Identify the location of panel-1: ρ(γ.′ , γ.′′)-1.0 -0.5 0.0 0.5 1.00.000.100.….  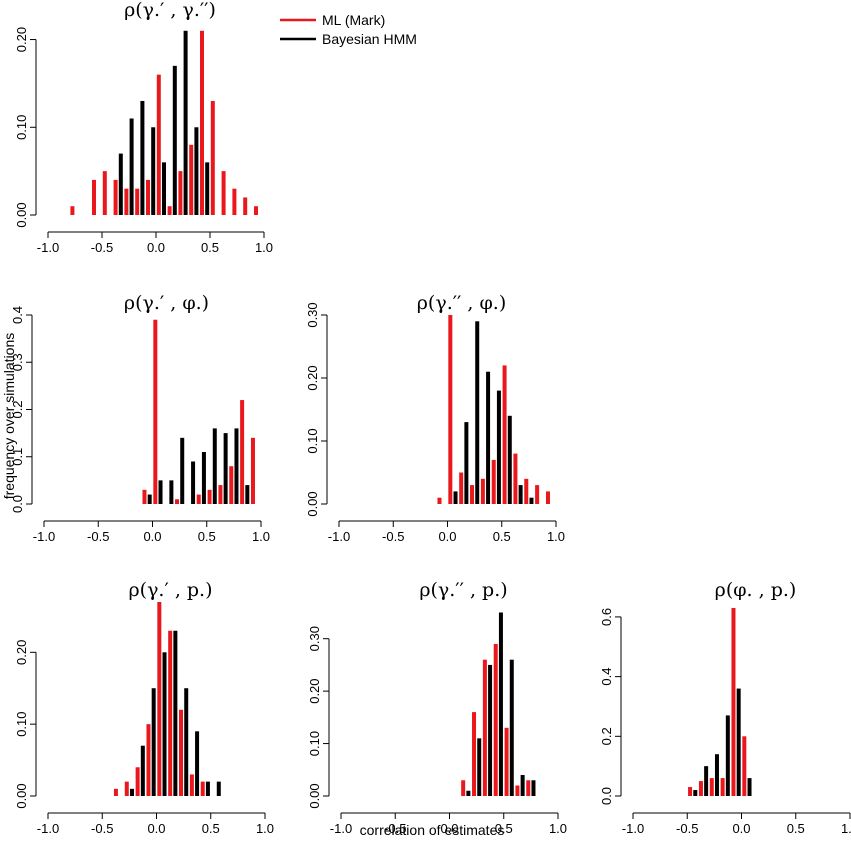
(143, 127).